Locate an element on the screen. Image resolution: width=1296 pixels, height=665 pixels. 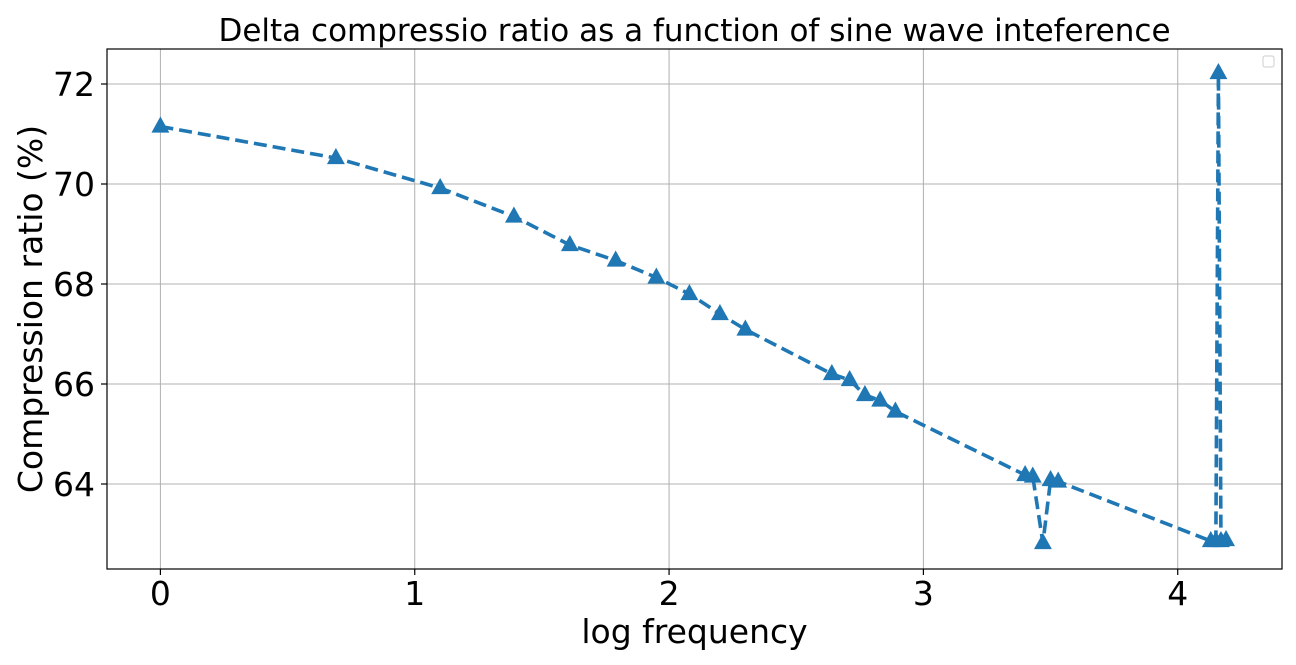
x-tick-label: 2 is located at coordinates (669, 593).